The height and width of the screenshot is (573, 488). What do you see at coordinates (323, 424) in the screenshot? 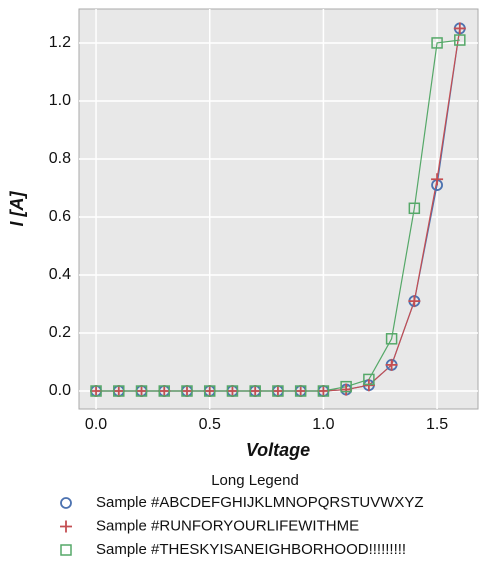
I see `x-tick-label: 1.0` at bounding box center [323, 424].